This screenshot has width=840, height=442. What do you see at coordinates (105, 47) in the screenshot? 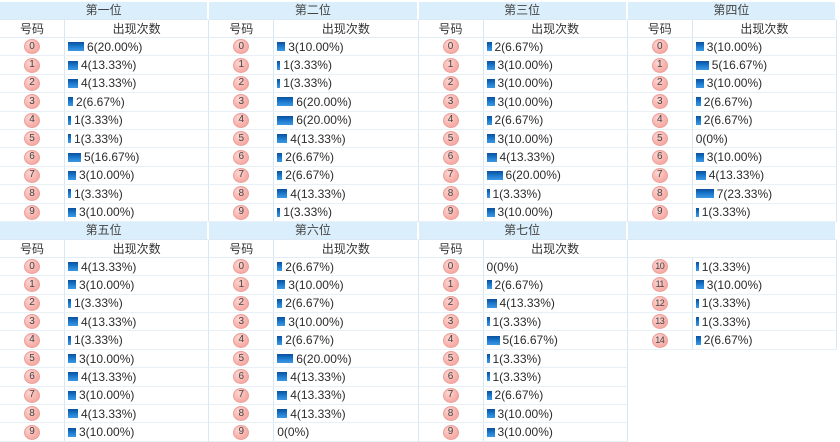
I see `frequency-row: 0 6(20.00%)` at bounding box center [105, 47].